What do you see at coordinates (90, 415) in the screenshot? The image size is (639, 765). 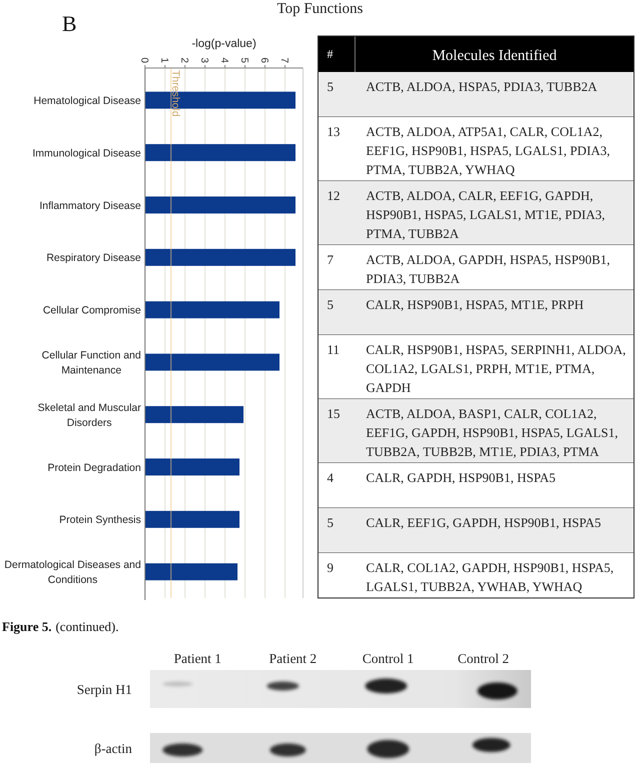 I see `y-tick-label: Skeletal and Muscular Disorders` at bounding box center [90, 415].